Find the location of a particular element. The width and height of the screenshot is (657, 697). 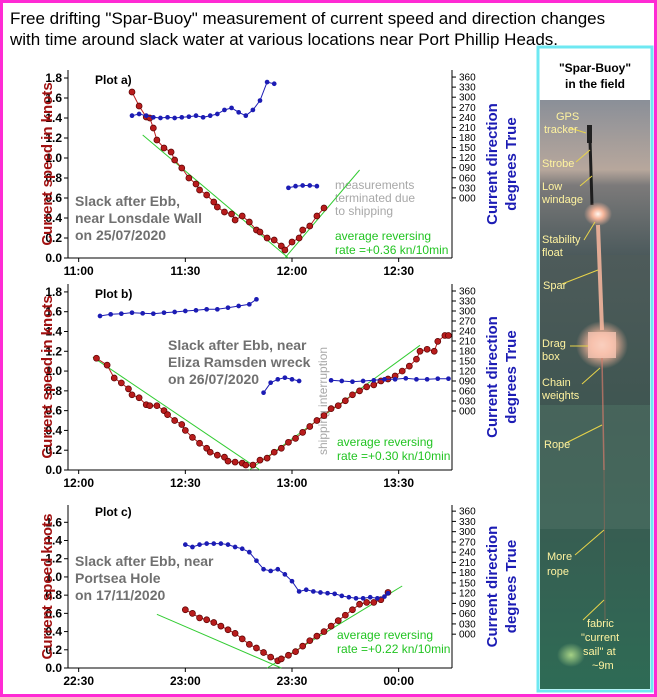

y-tick-label: 1.8 is located at coordinates (53, 292).